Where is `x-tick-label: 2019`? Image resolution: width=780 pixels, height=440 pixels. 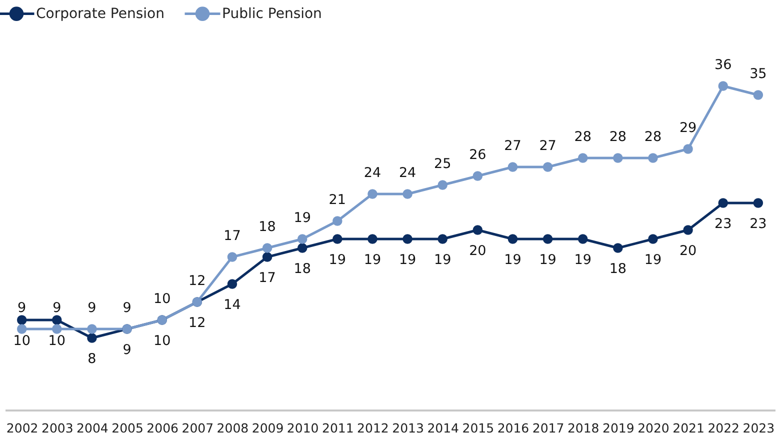 x-tick-label: 2019 is located at coordinates (618, 428).